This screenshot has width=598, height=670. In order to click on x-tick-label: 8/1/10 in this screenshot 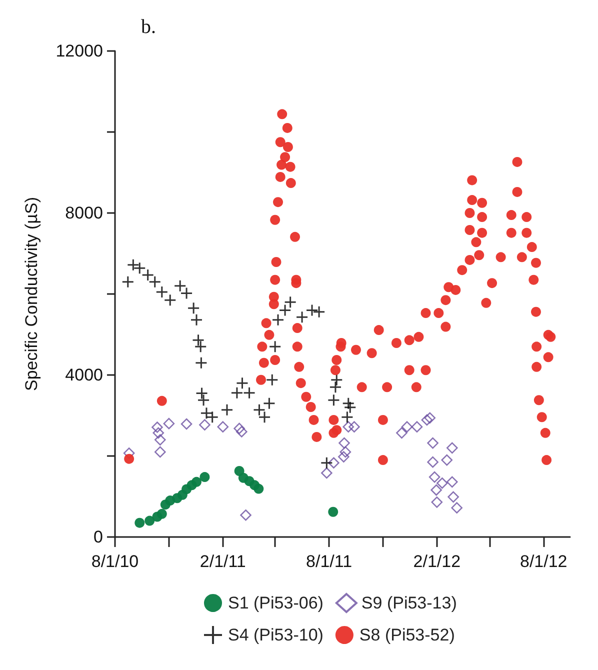, I will do `click(115, 561)`.